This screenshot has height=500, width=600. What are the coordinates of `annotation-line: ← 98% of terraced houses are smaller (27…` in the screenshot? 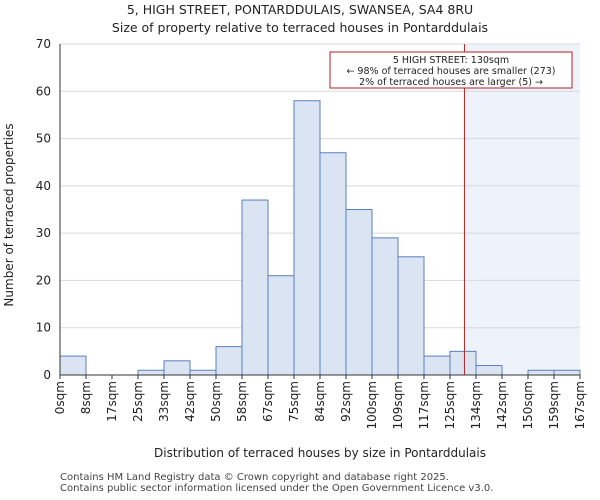 It's located at (450, 71).